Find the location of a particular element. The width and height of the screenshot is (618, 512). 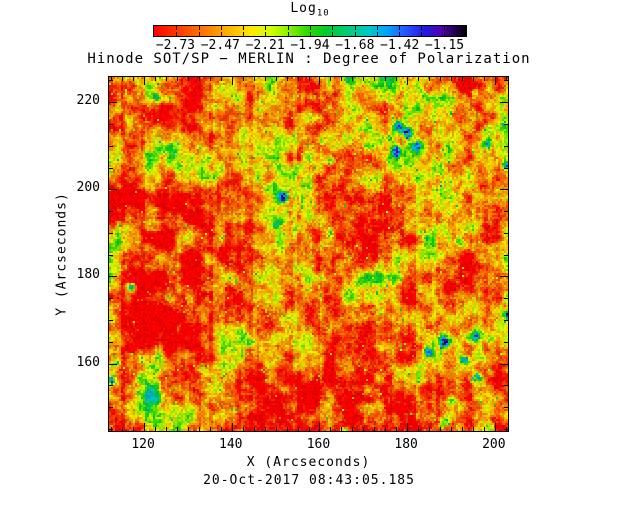

x-tick-label: 160 is located at coordinates (318, 444).